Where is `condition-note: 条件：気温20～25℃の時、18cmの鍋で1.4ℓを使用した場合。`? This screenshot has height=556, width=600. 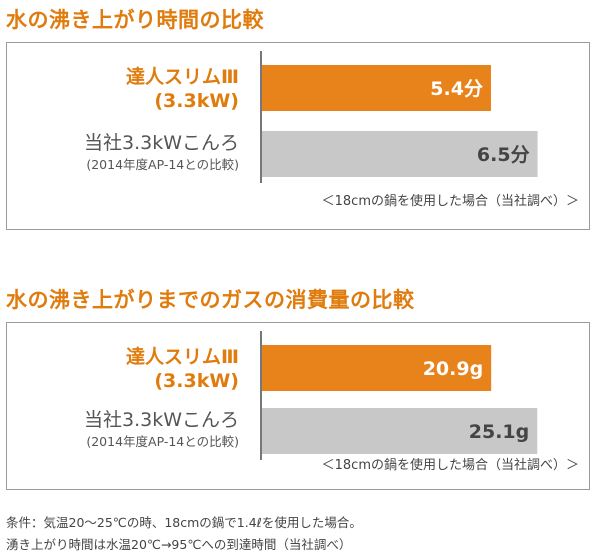
condition-note: 条件：気温20～25℃の時、18cmの鍋で1.4ℓを使用した場合。 is located at coordinates (184, 522).